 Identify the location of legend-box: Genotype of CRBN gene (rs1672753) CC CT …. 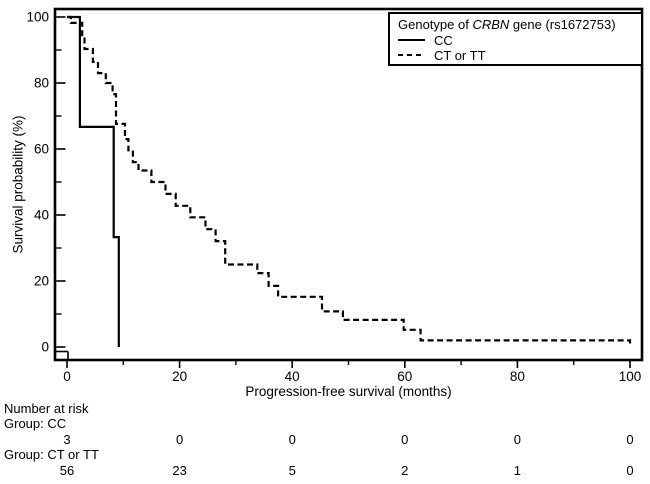
(515, 39).